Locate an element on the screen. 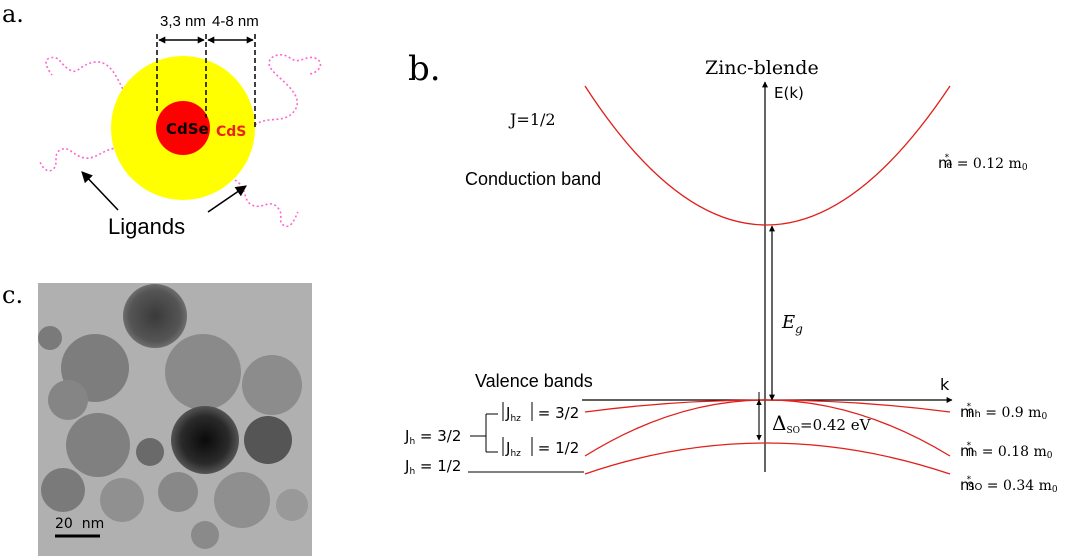 Image resolution: width=1070 pixels, height=556 pixels. ligand-strand-bottom-right is located at coordinates (266, 203).